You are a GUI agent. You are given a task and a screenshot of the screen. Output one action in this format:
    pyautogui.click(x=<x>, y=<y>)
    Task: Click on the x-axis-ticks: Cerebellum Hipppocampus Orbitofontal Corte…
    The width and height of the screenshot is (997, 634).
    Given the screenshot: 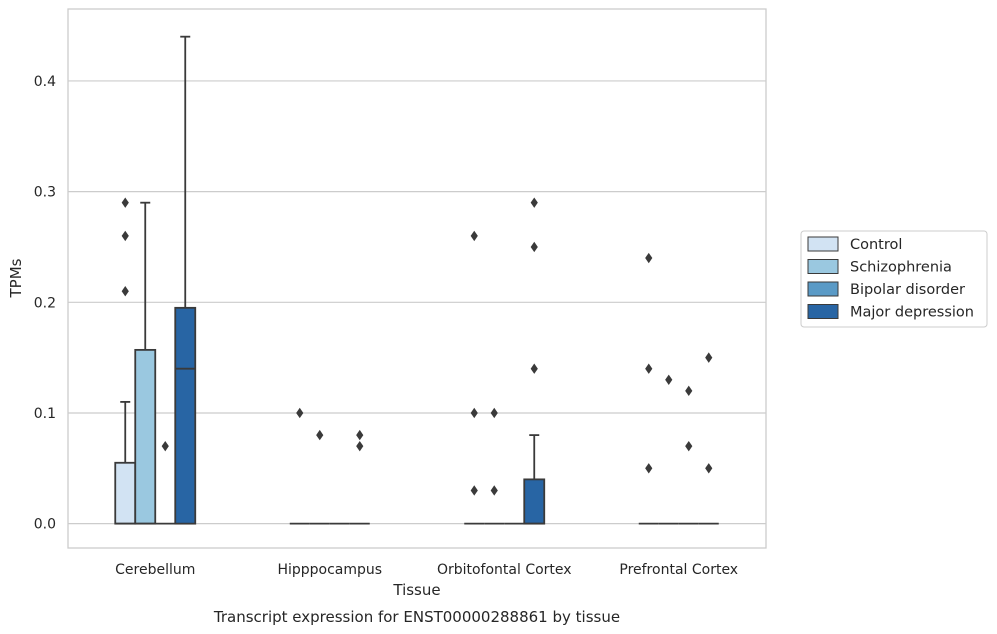 What is the action you would take?
    pyautogui.click(x=426, y=570)
    